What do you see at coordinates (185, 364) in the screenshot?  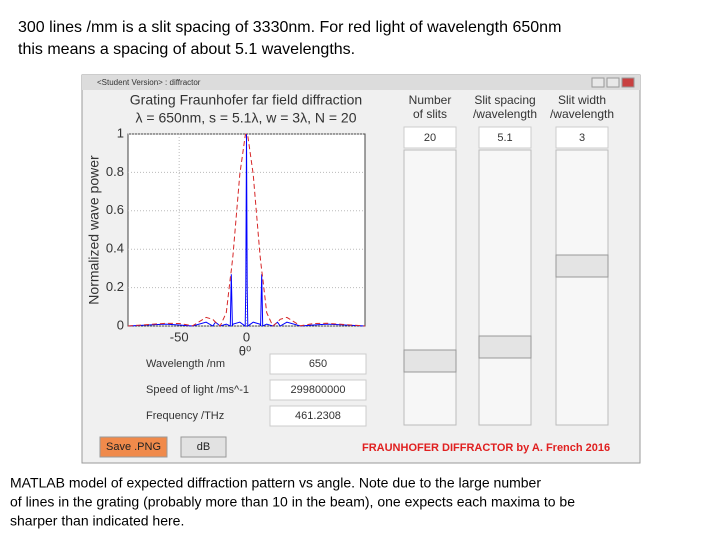 I see `field-label: Wavelength /nm` at bounding box center [185, 364].